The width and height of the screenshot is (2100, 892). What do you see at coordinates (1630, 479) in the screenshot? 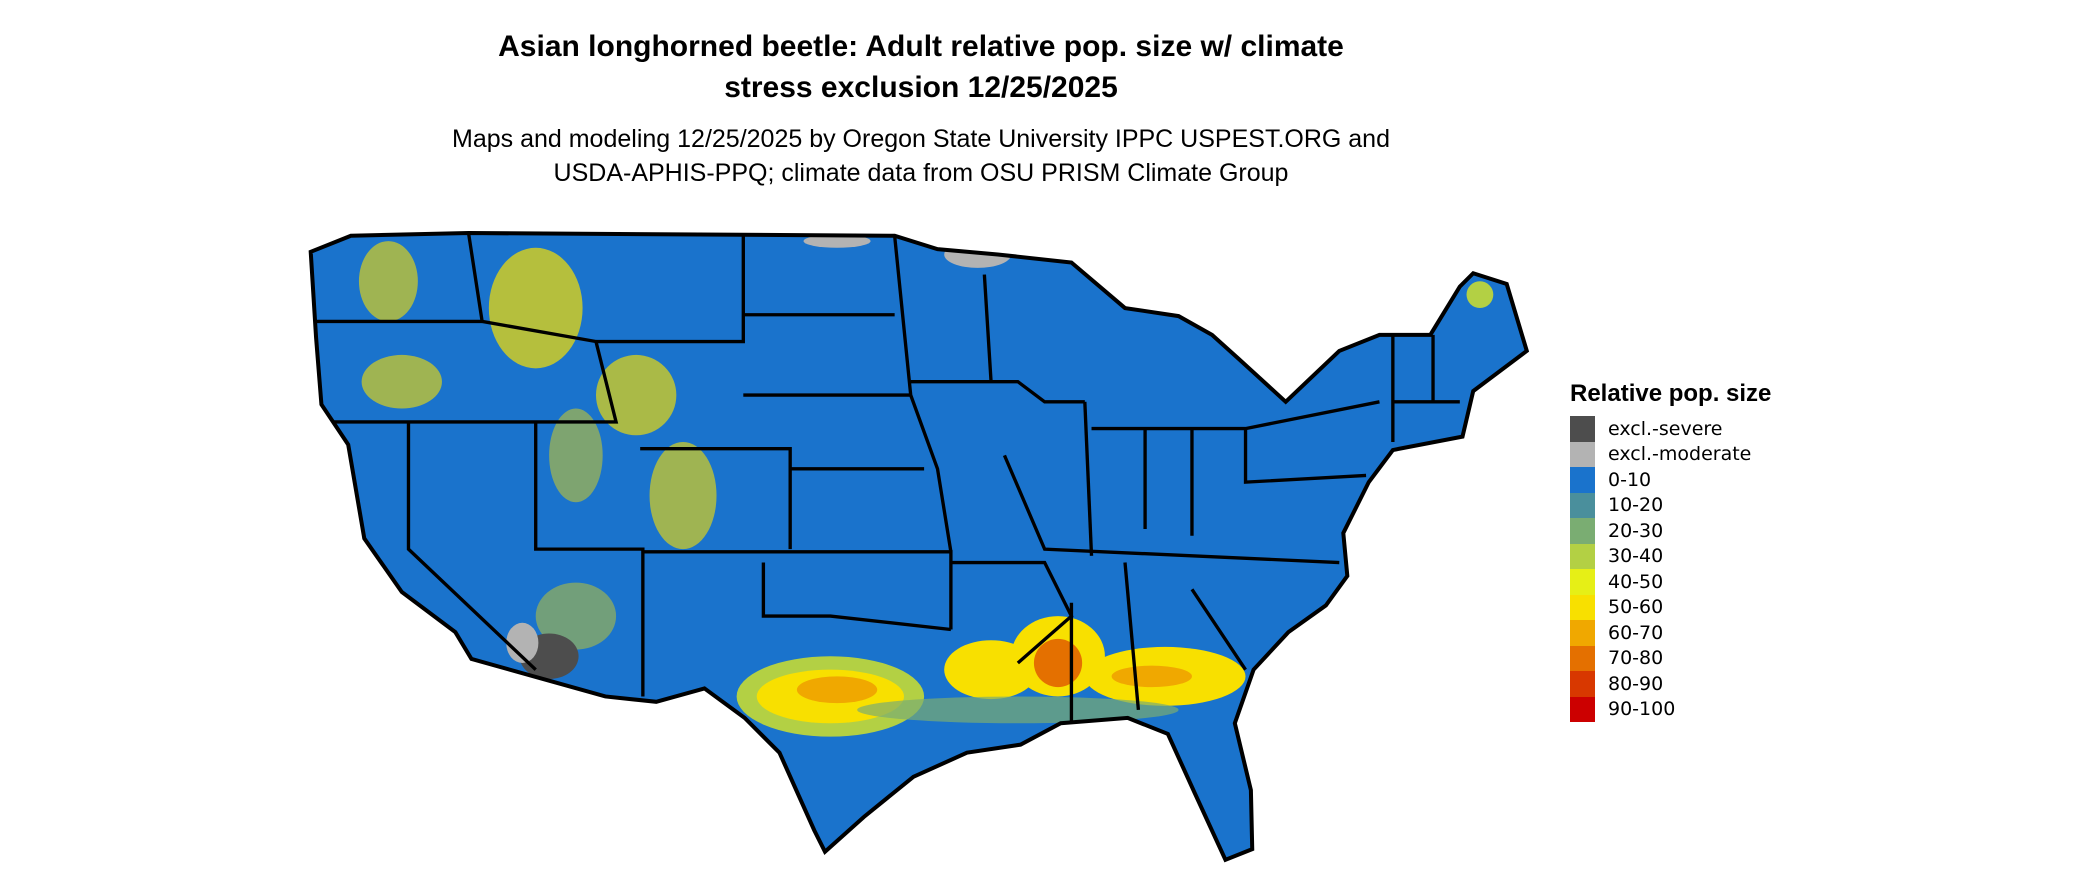
I see `legend-label: 0-10` at bounding box center [1630, 479].